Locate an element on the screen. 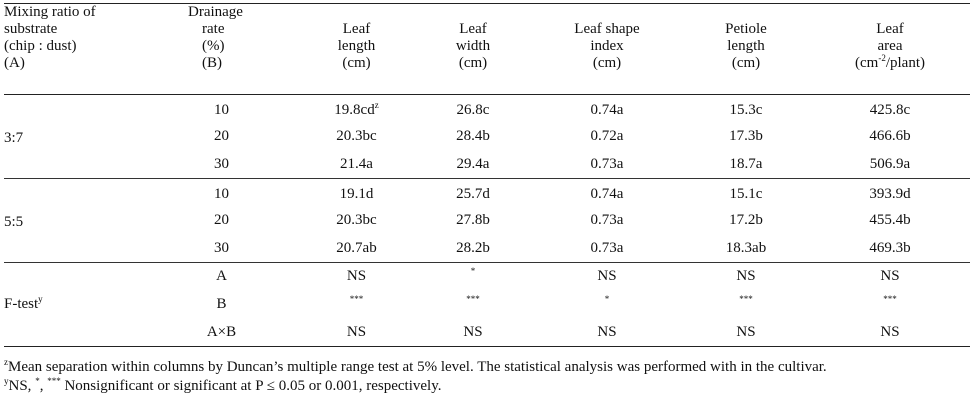  table-row: 5:5 10 19.1d 25.7d 0.74a 15.1c 393.9d is located at coordinates (487, 204).